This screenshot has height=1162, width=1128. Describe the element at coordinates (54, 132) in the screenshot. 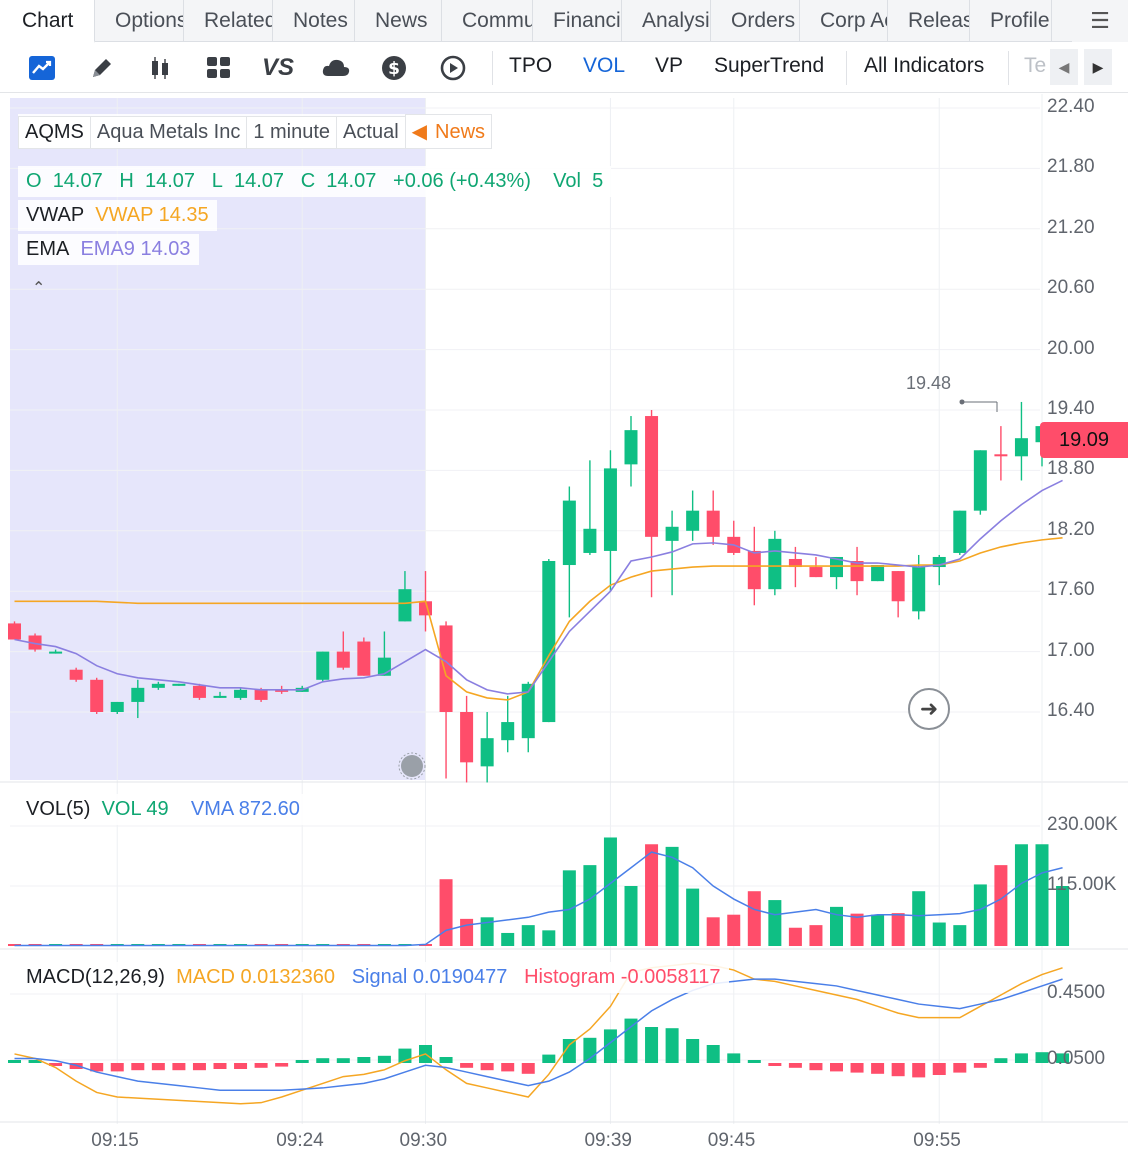

I see `symbol-ticker: AQMS` at that location.